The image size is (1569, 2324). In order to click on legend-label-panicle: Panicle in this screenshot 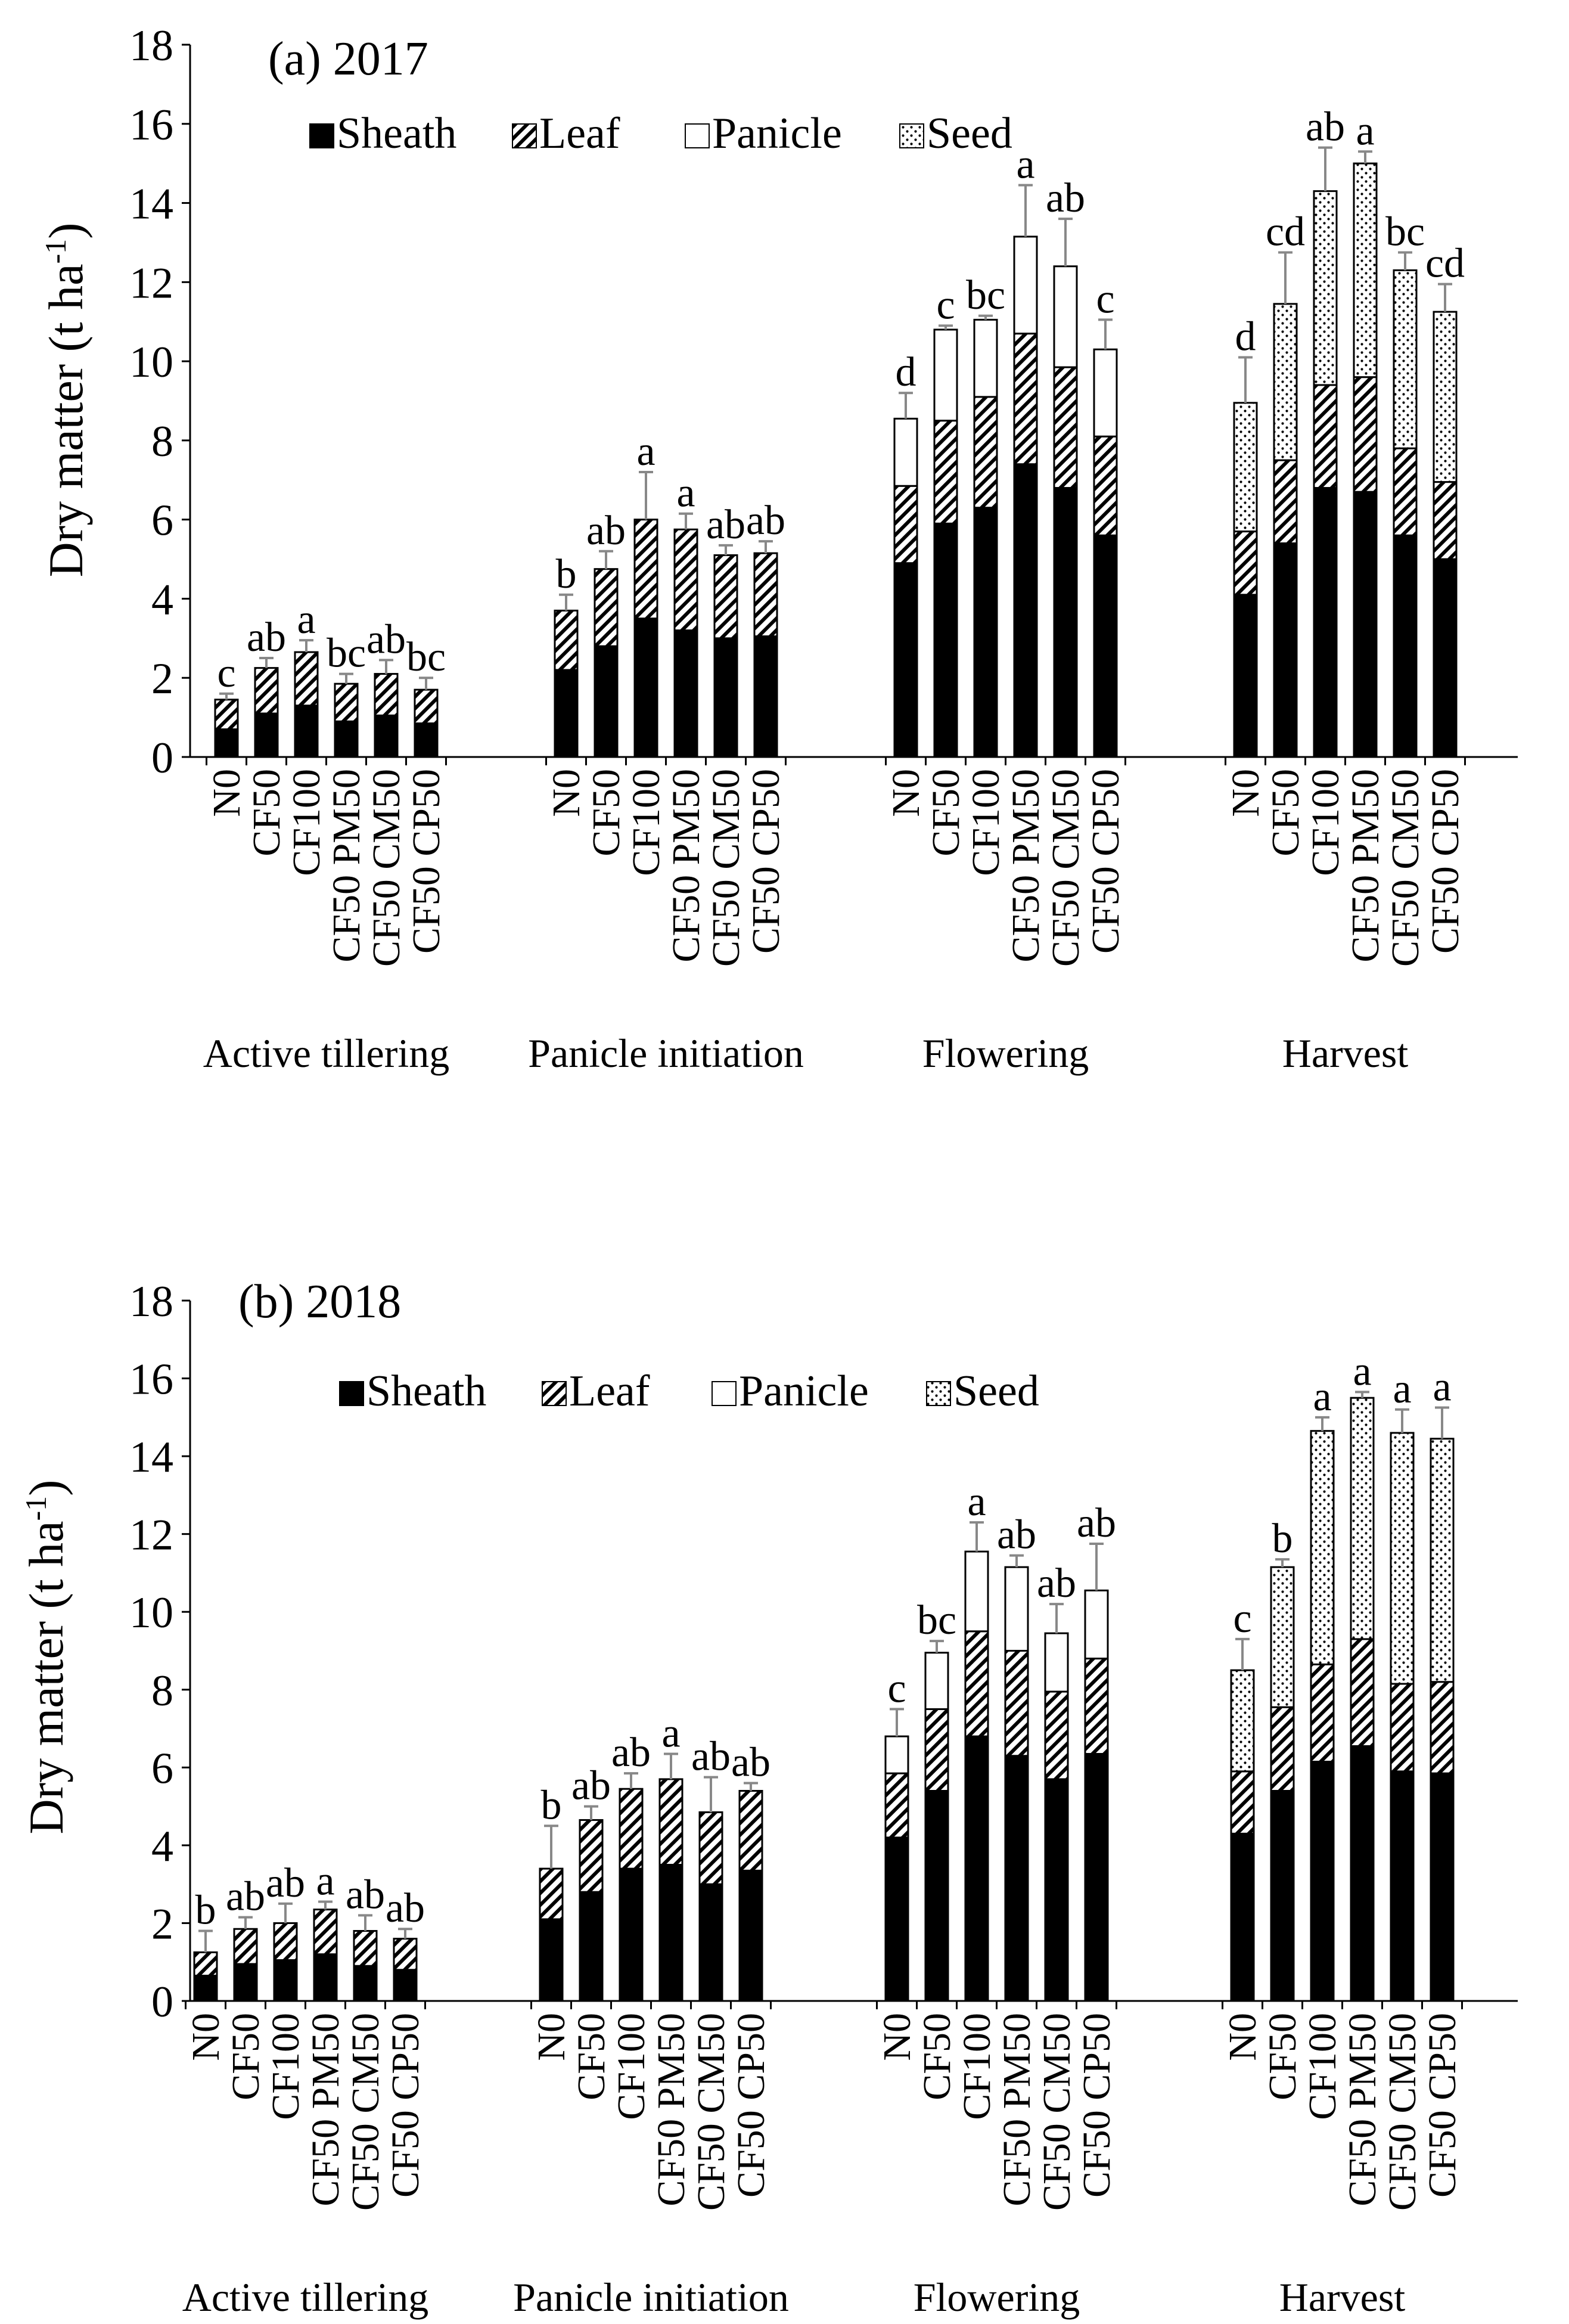, I will do `click(804, 1391)`.